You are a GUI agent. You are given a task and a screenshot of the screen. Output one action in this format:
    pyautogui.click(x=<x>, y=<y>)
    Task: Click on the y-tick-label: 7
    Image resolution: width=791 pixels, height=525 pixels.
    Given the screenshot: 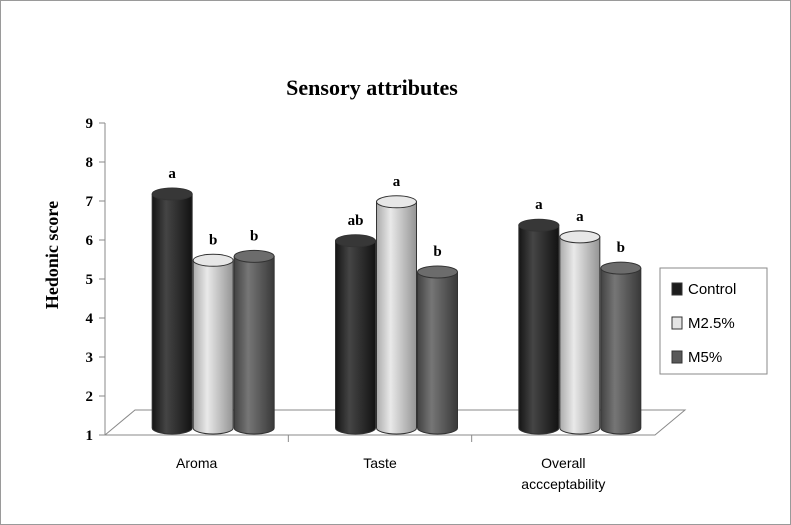 What is the action you would take?
    pyautogui.click(x=90, y=202)
    